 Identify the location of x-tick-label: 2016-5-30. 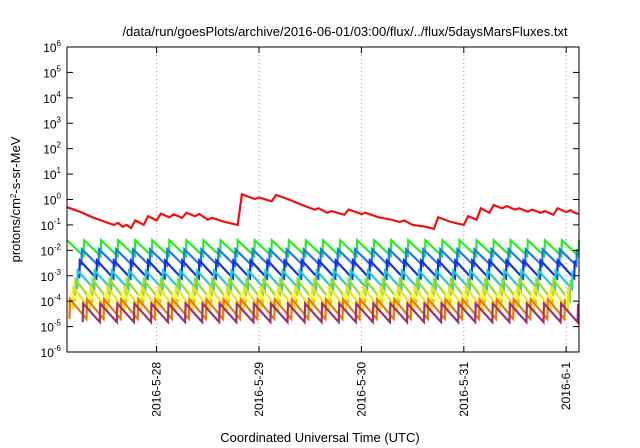
(361, 389).